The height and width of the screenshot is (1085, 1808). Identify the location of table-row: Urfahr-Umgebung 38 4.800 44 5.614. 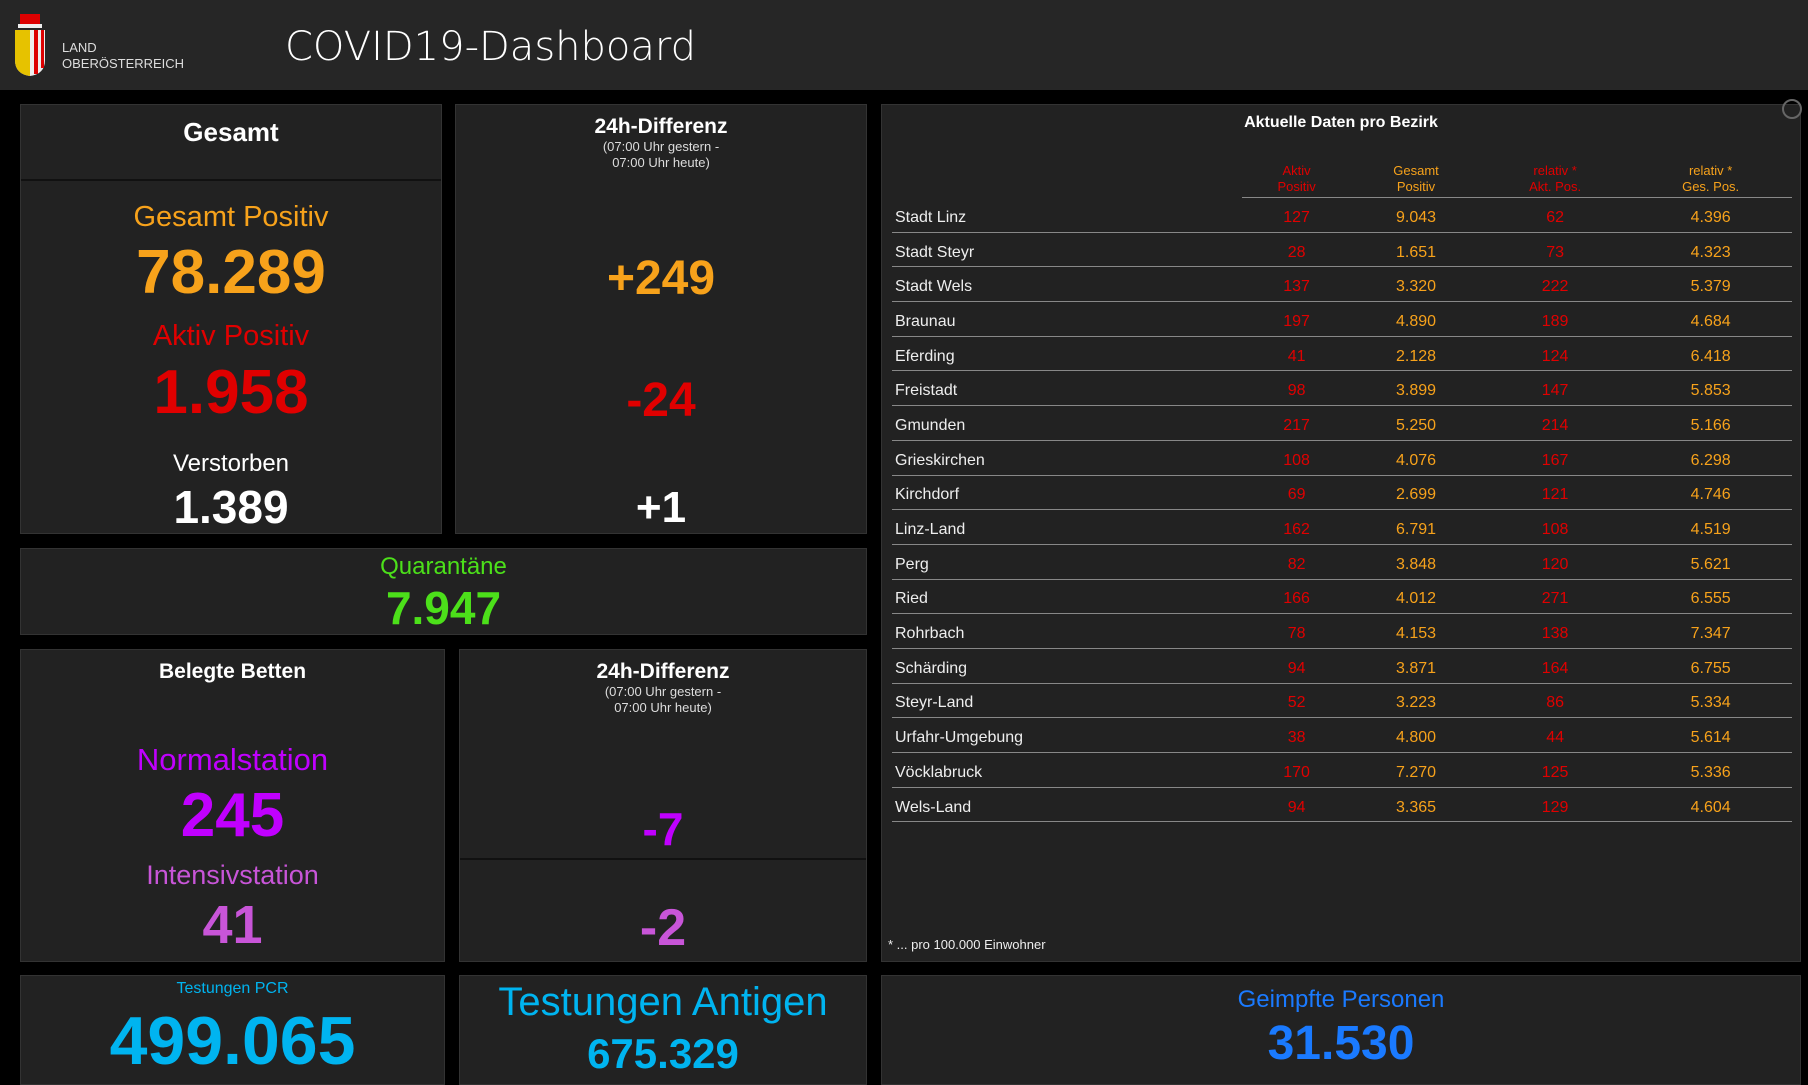
(1342, 735).